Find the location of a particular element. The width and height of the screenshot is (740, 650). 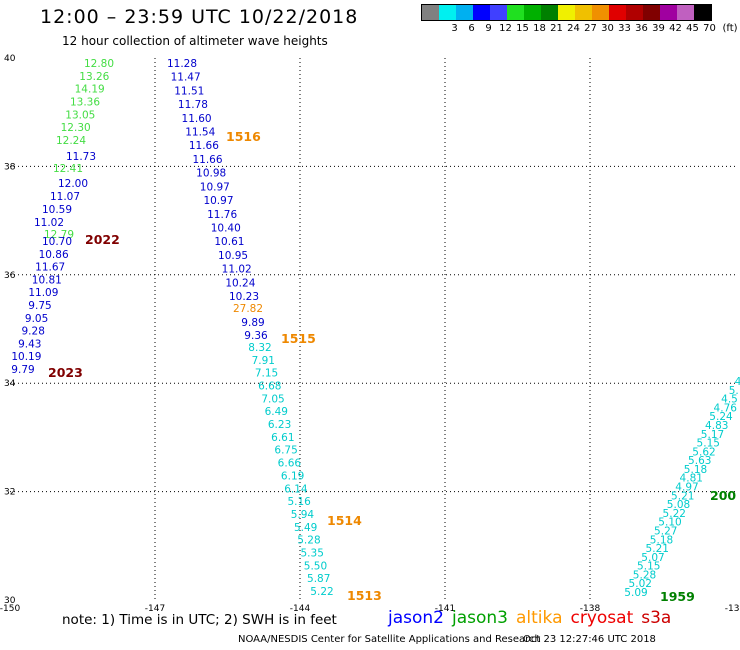

satellite-legend-altika: altika is located at coordinates (539, 618).